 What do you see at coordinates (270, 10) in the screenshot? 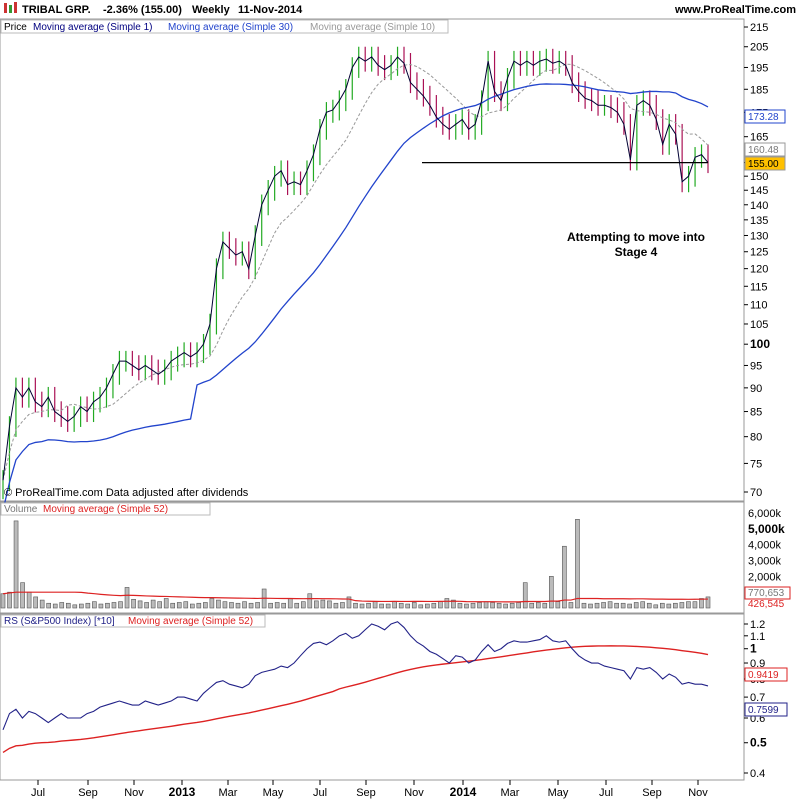
I see `date-label: 11-Nov-2014` at bounding box center [270, 10].